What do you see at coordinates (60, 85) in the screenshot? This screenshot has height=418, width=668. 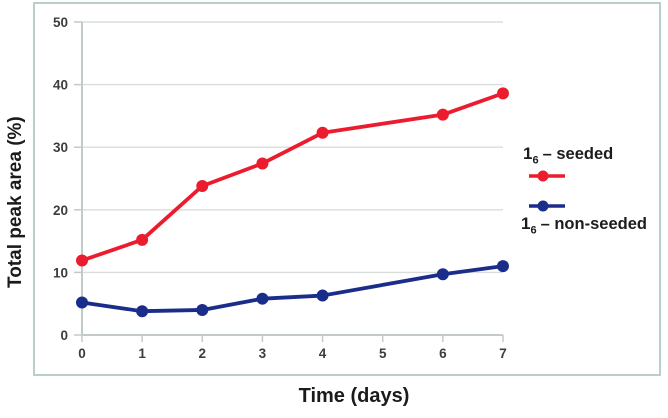 I see `y-tick-label: 40` at bounding box center [60, 85].